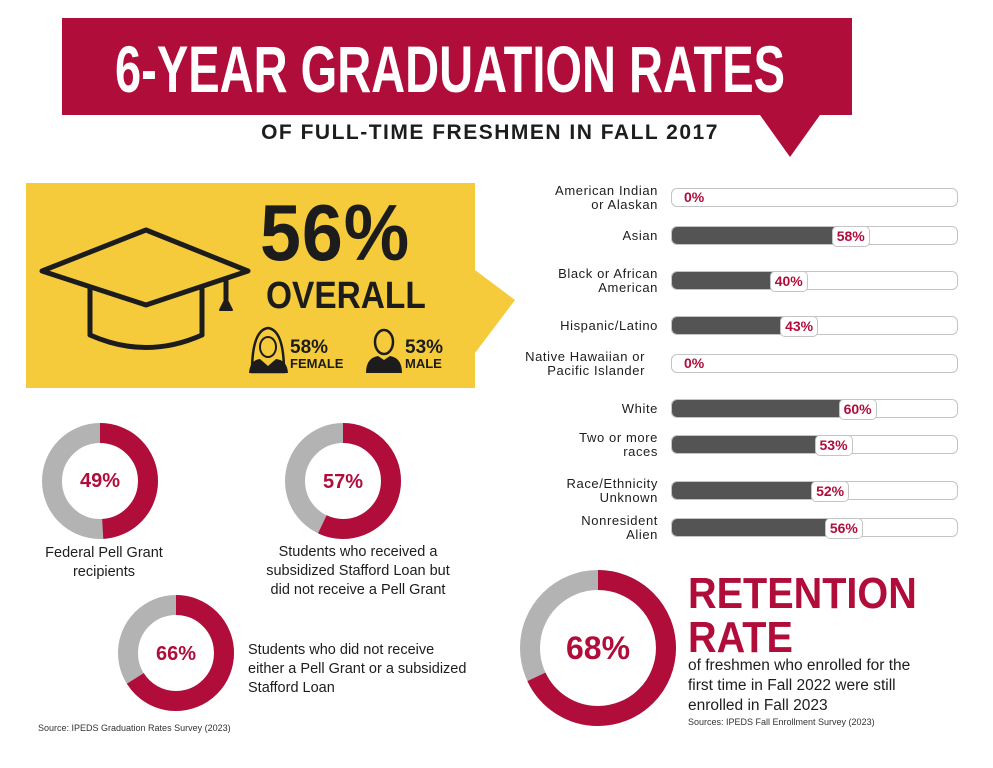 This screenshot has height=768, width=993. What do you see at coordinates (606, 197) in the screenshot?
I see `bar-category-label: American Indian or Alaskan` at bounding box center [606, 197].